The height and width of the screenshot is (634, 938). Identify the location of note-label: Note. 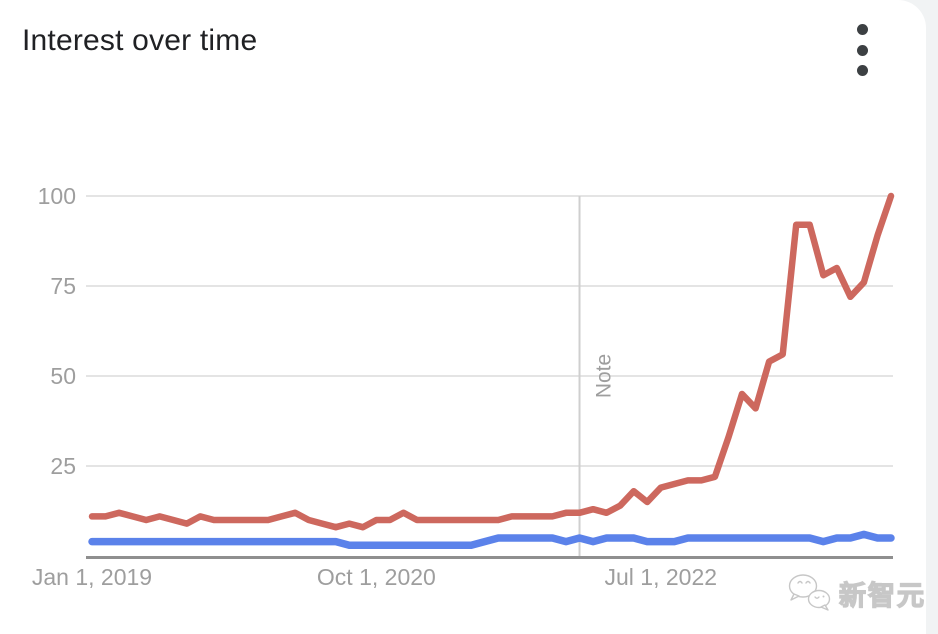
(604, 376).